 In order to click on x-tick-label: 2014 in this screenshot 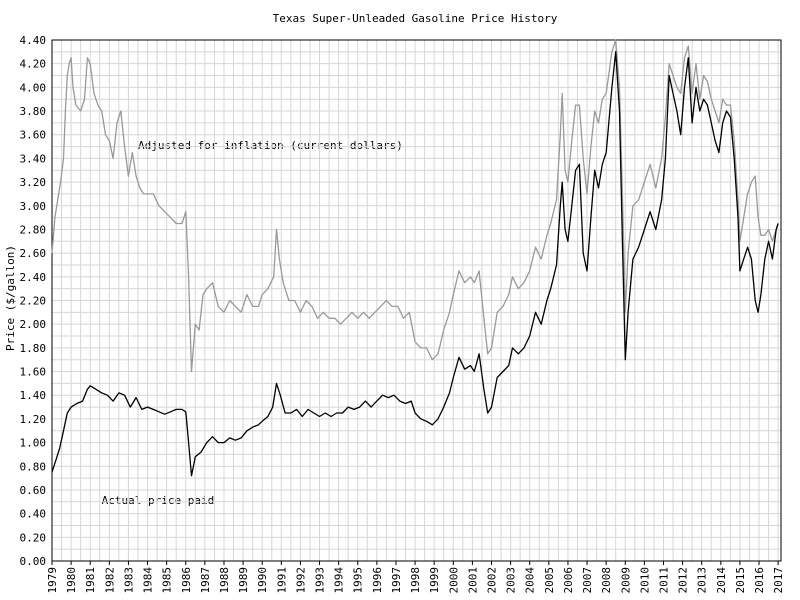, I will do `click(721, 580)`.